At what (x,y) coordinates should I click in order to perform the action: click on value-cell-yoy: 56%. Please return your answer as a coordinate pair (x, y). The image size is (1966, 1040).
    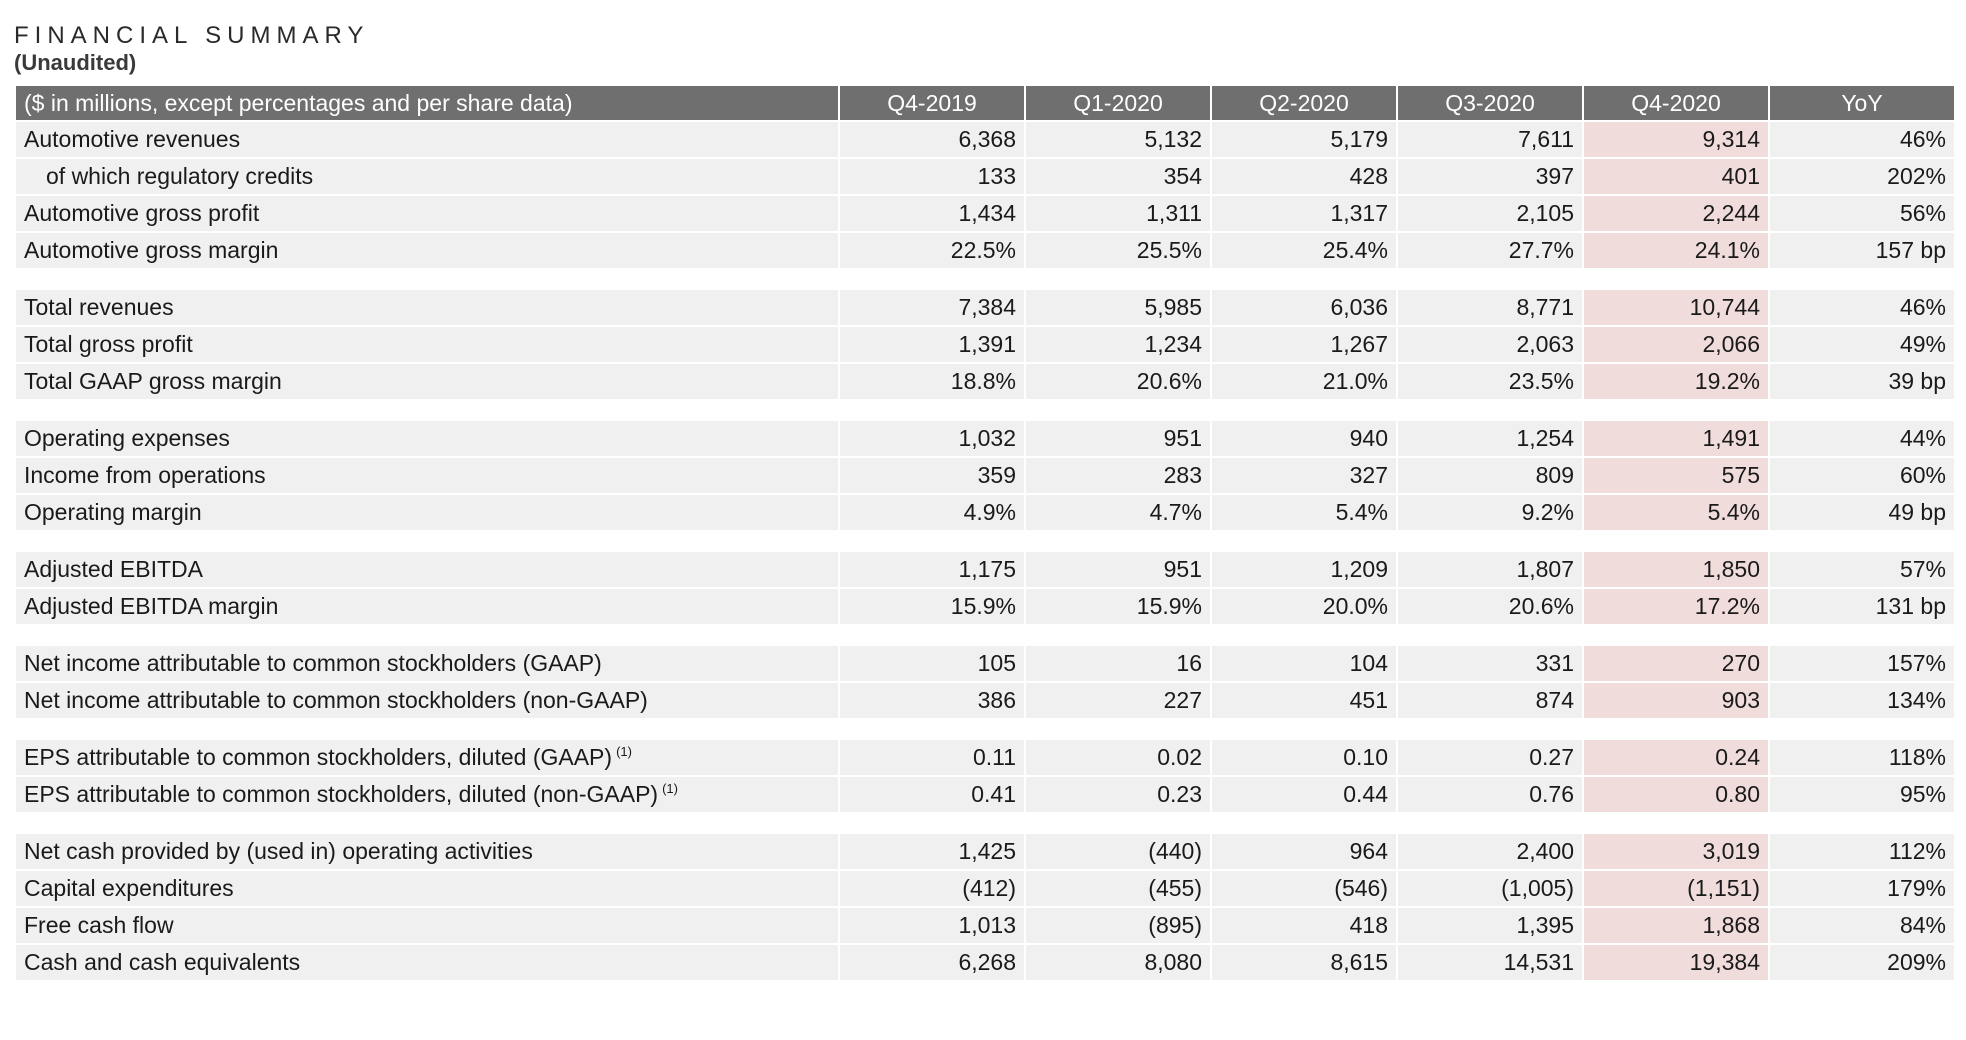
    Looking at the image, I should click on (1862, 213).